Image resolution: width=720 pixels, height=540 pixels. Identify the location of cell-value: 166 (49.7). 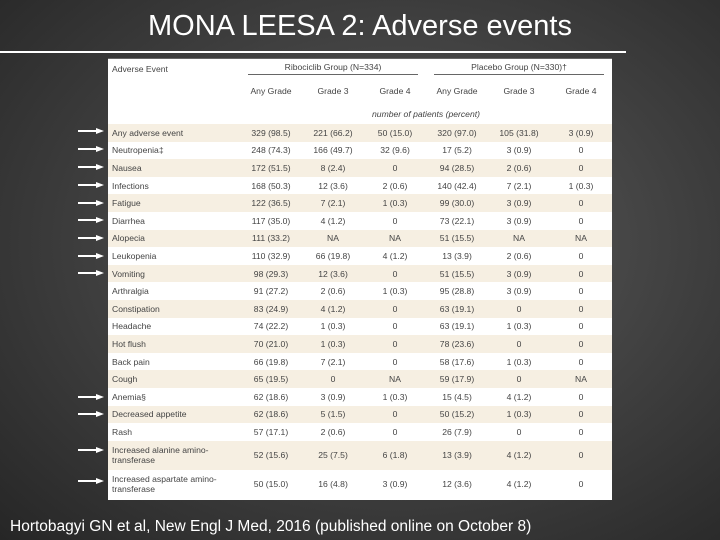
(333, 150).